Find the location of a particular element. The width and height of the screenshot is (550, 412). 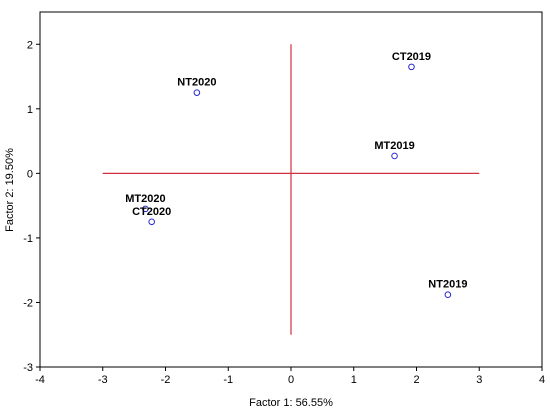

data-point-label: CT2020 is located at coordinates (151, 212).